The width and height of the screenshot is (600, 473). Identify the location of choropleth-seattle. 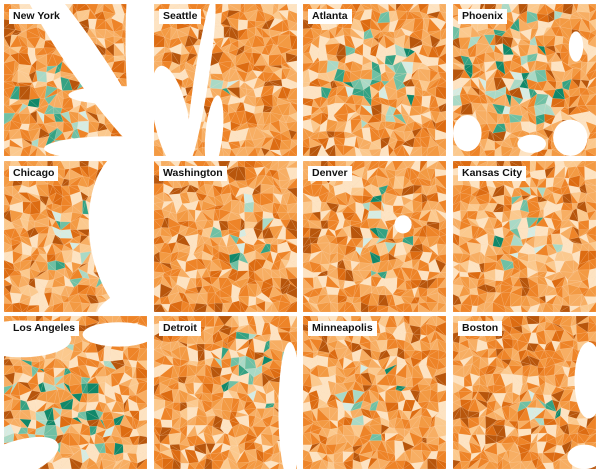
(225, 80).